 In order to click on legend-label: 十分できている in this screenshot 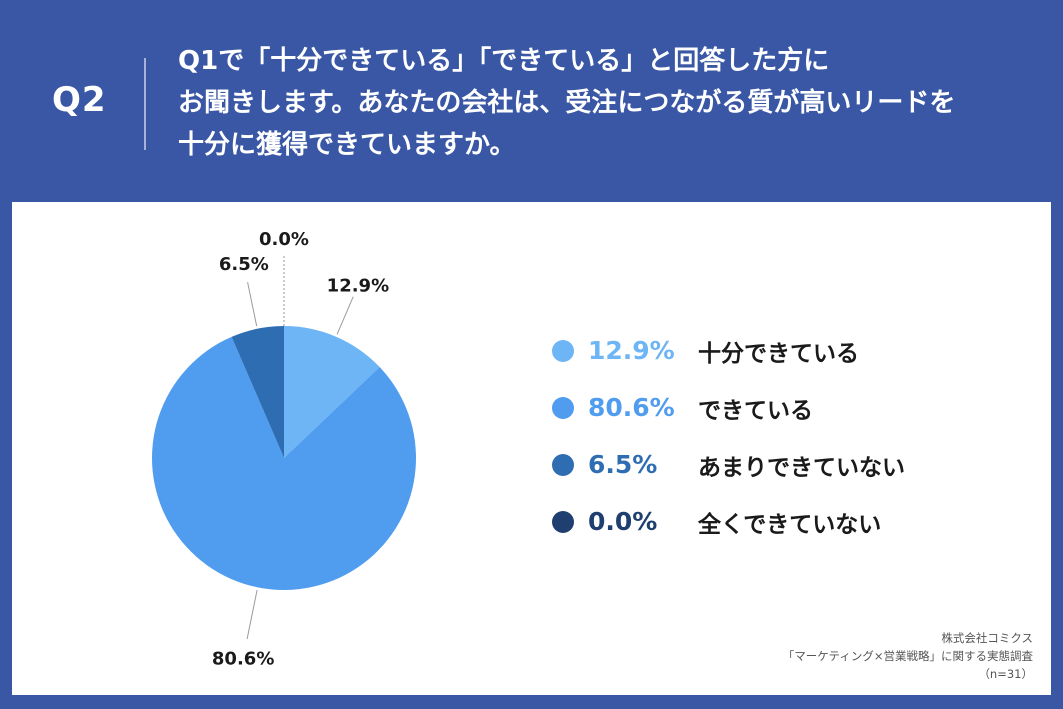, I will do `click(778, 353)`.